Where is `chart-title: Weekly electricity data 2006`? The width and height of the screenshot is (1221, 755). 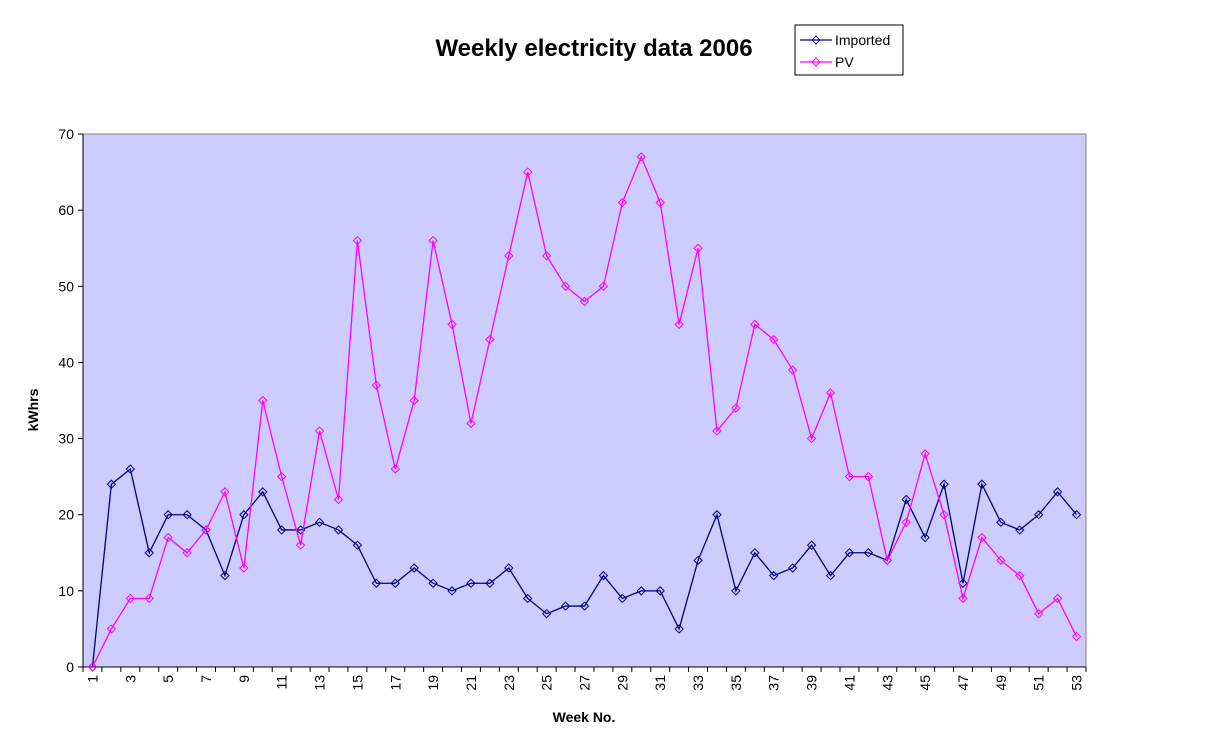 chart-title: Weekly electricity data 2006 is located at coordinates (593, 48).